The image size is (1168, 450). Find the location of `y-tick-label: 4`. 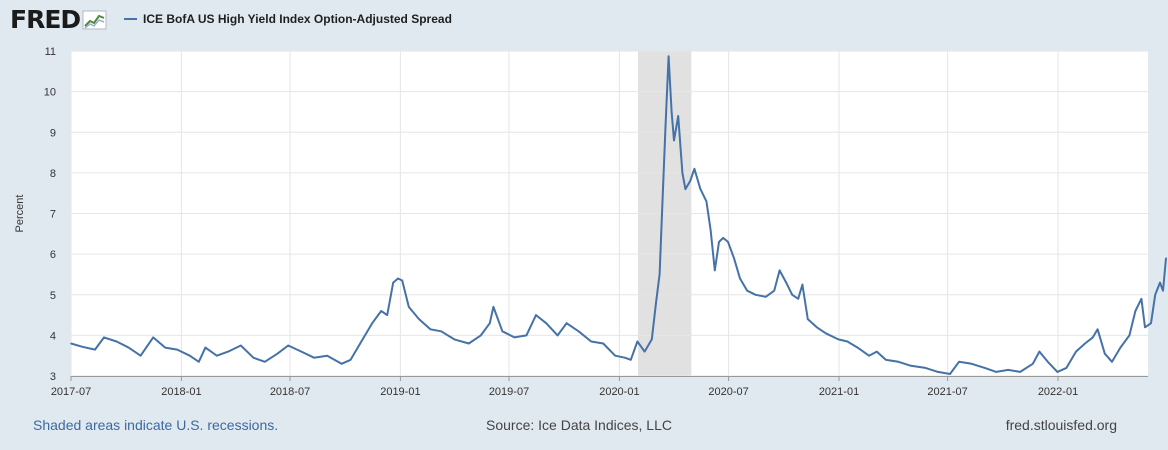

y-tick-label: 4 is located at coordinates (53, 336).